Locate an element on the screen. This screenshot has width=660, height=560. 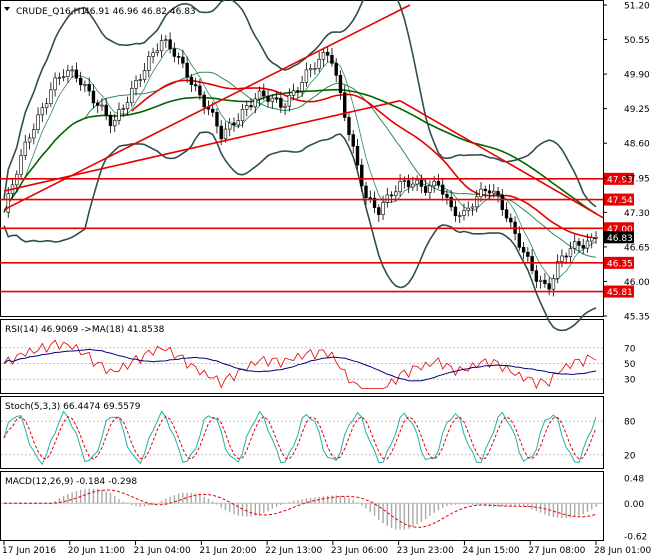
macd-axis-label: 0.48 is located at coordinates (634, 480).